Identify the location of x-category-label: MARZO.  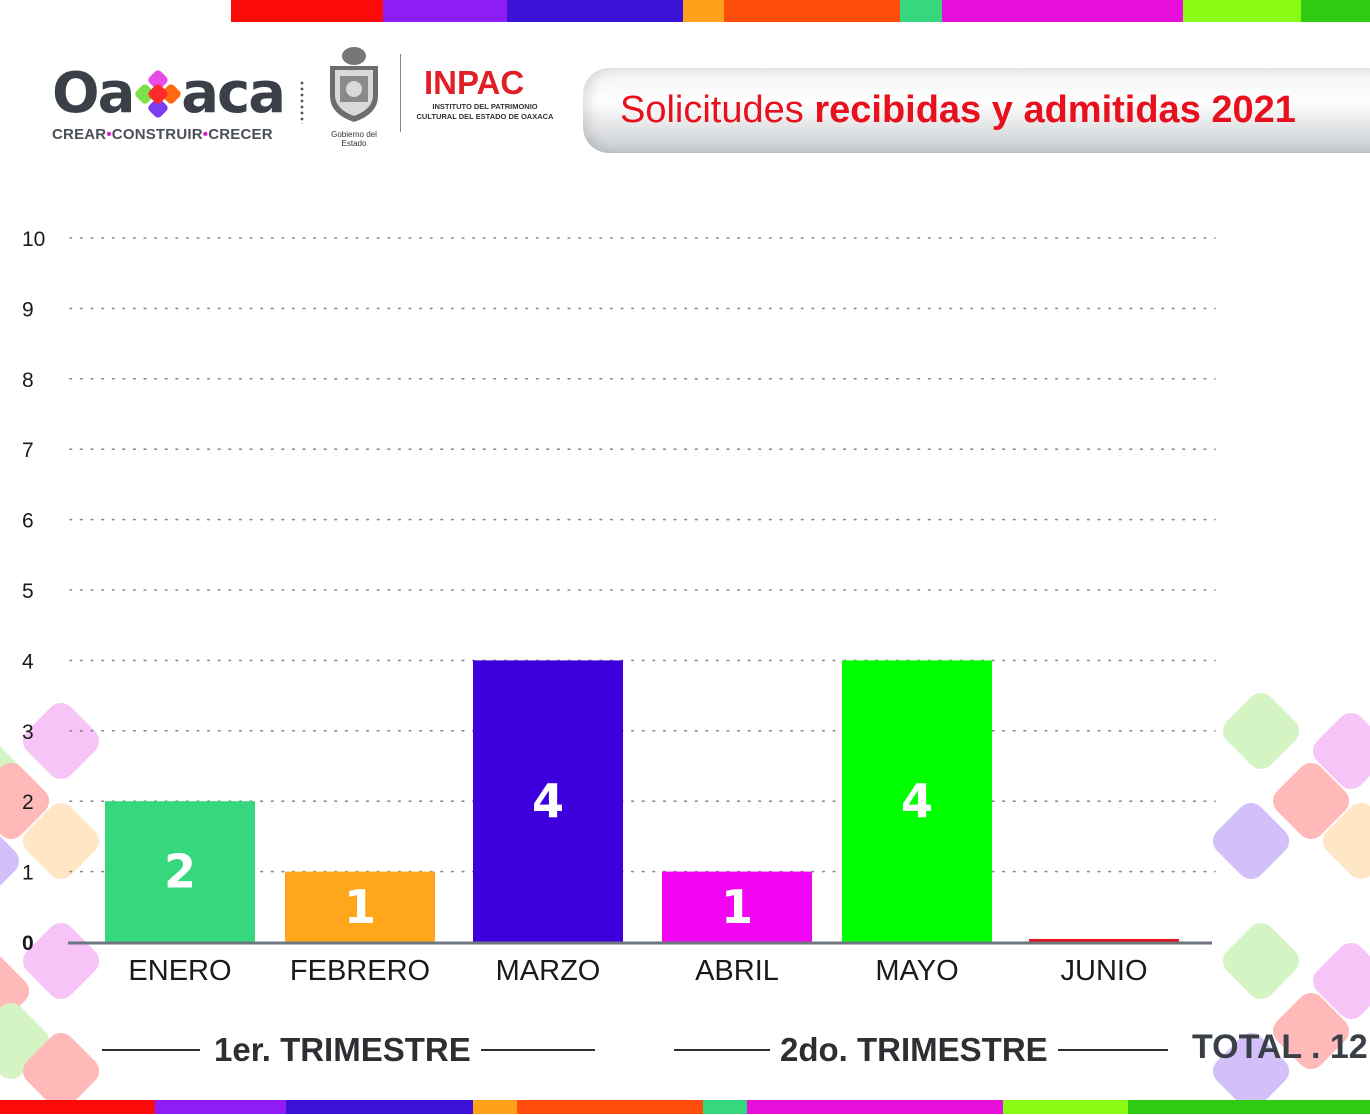
(548, 971).